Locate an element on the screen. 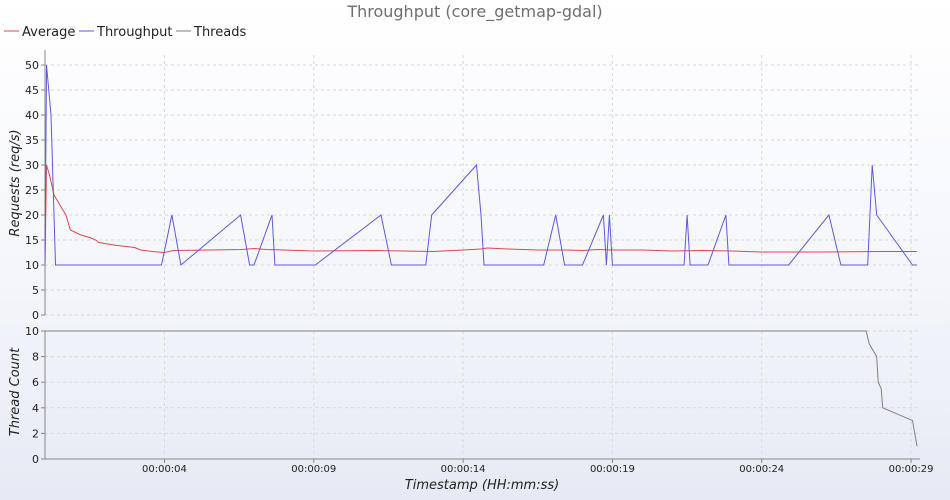  x-axis-label: Timestamp (HH:mm:ss) is located at coordinates (482, 485).